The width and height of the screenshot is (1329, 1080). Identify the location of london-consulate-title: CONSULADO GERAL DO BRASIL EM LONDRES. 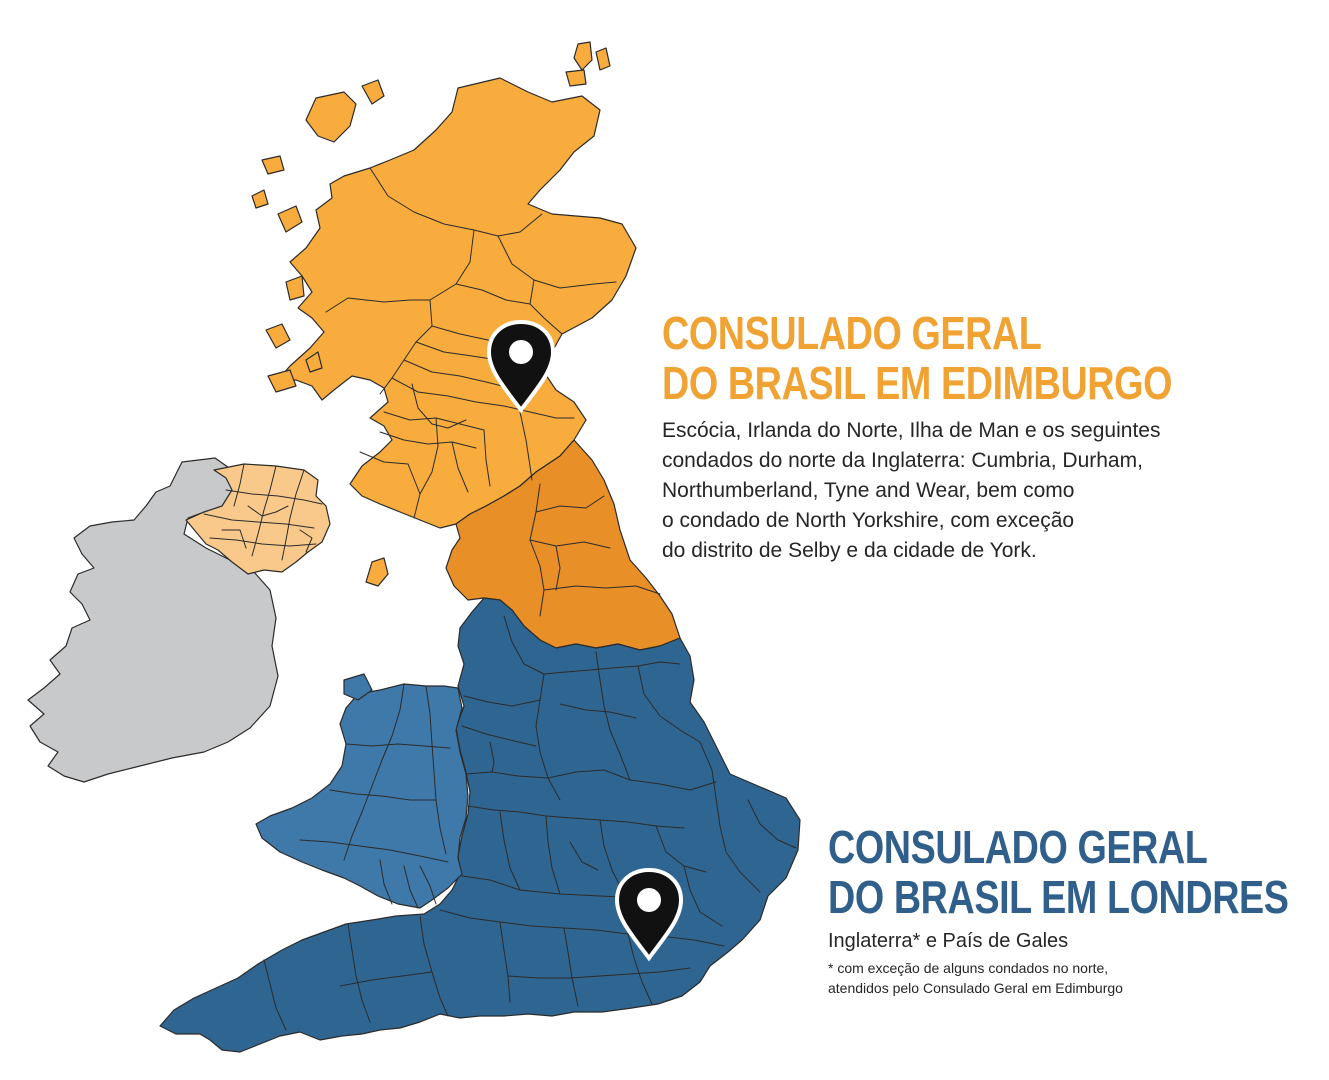
(1058, 872).